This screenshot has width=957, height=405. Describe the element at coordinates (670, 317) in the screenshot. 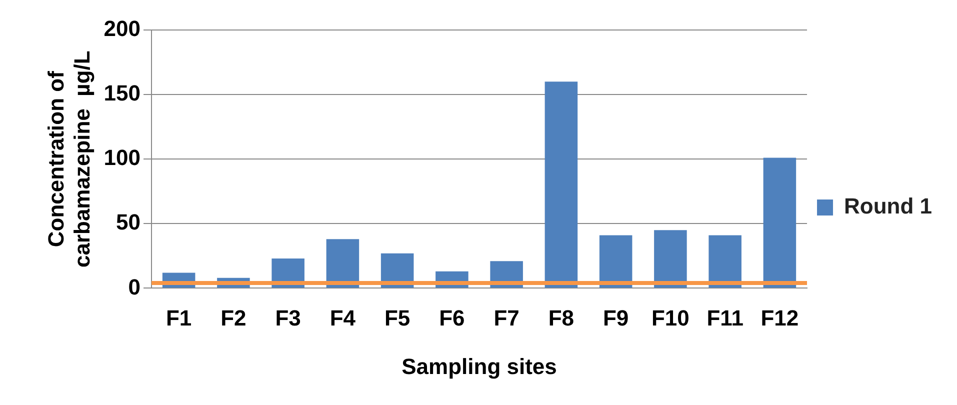

I see `x-tick-label: F10` at that location.